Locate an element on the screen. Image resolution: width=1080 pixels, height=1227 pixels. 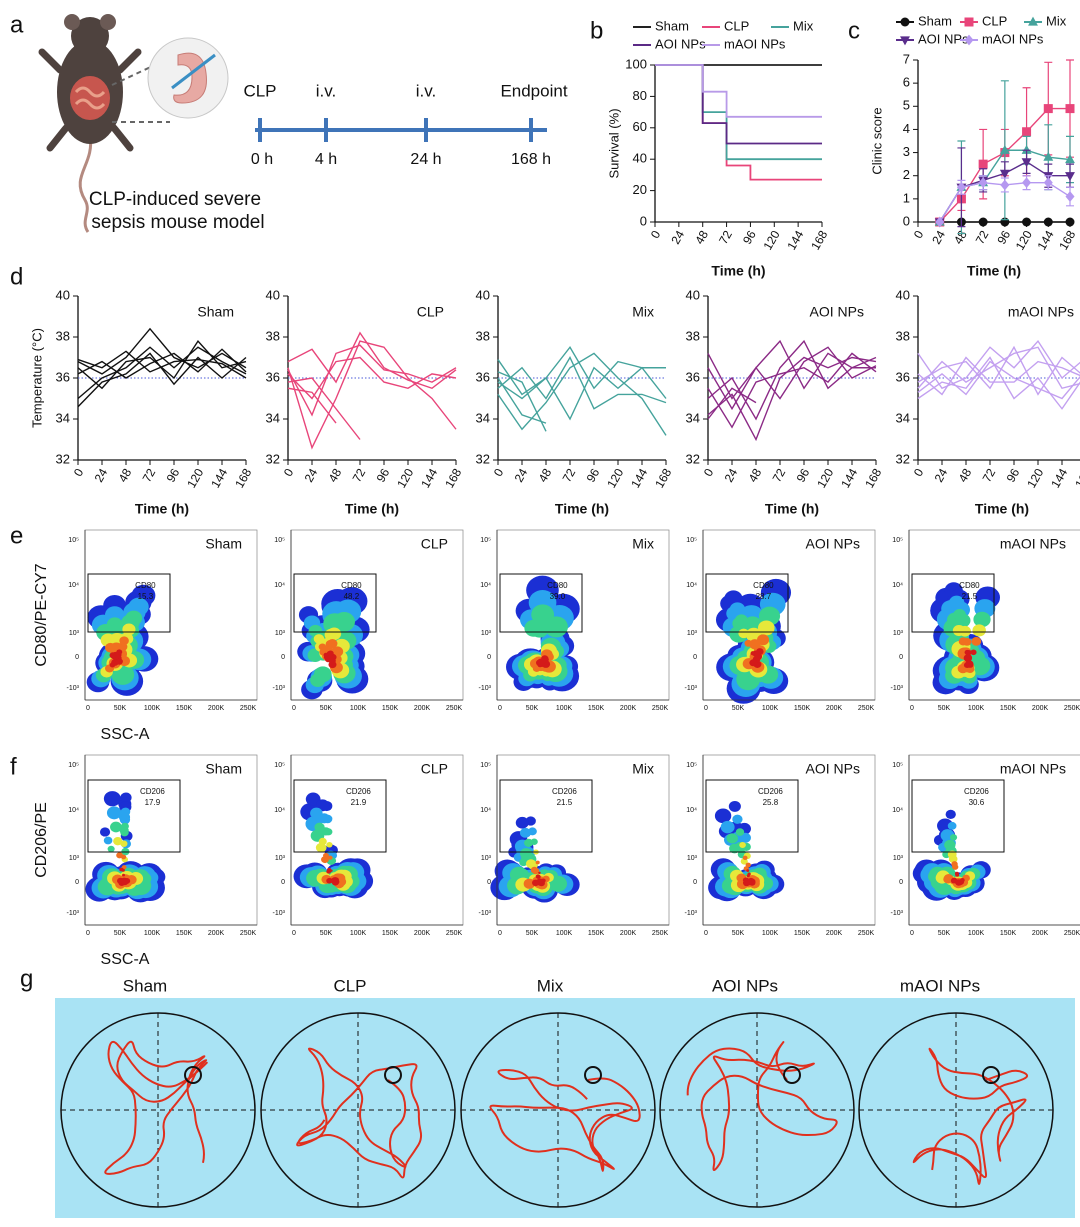
flow-x-tick-label: 0 is located at coordinates (88, 933).